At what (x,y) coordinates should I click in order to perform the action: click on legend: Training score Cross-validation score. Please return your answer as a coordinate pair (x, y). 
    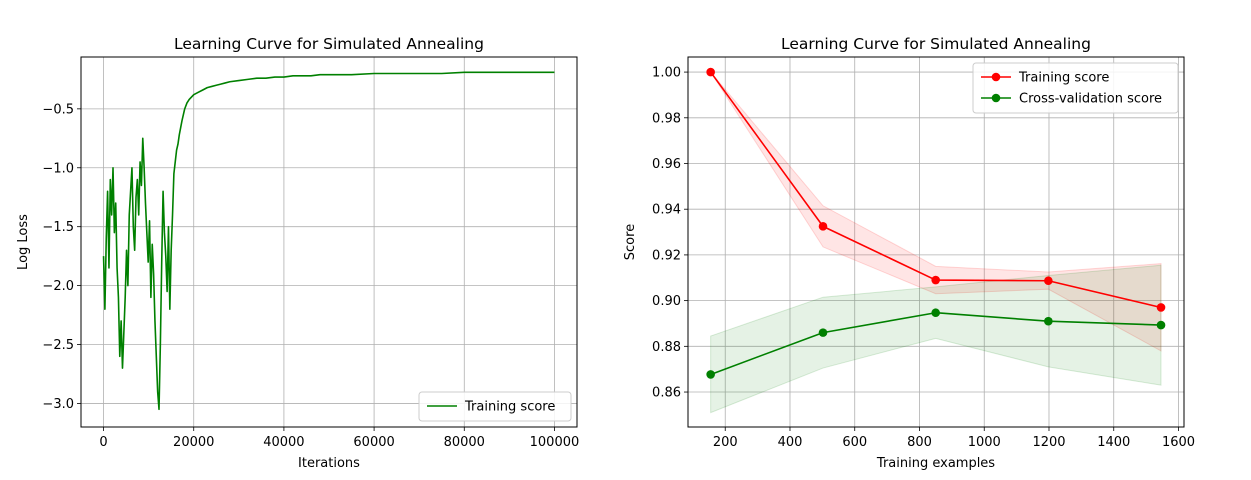
    Looking at the image, I should click on (1075, 88).